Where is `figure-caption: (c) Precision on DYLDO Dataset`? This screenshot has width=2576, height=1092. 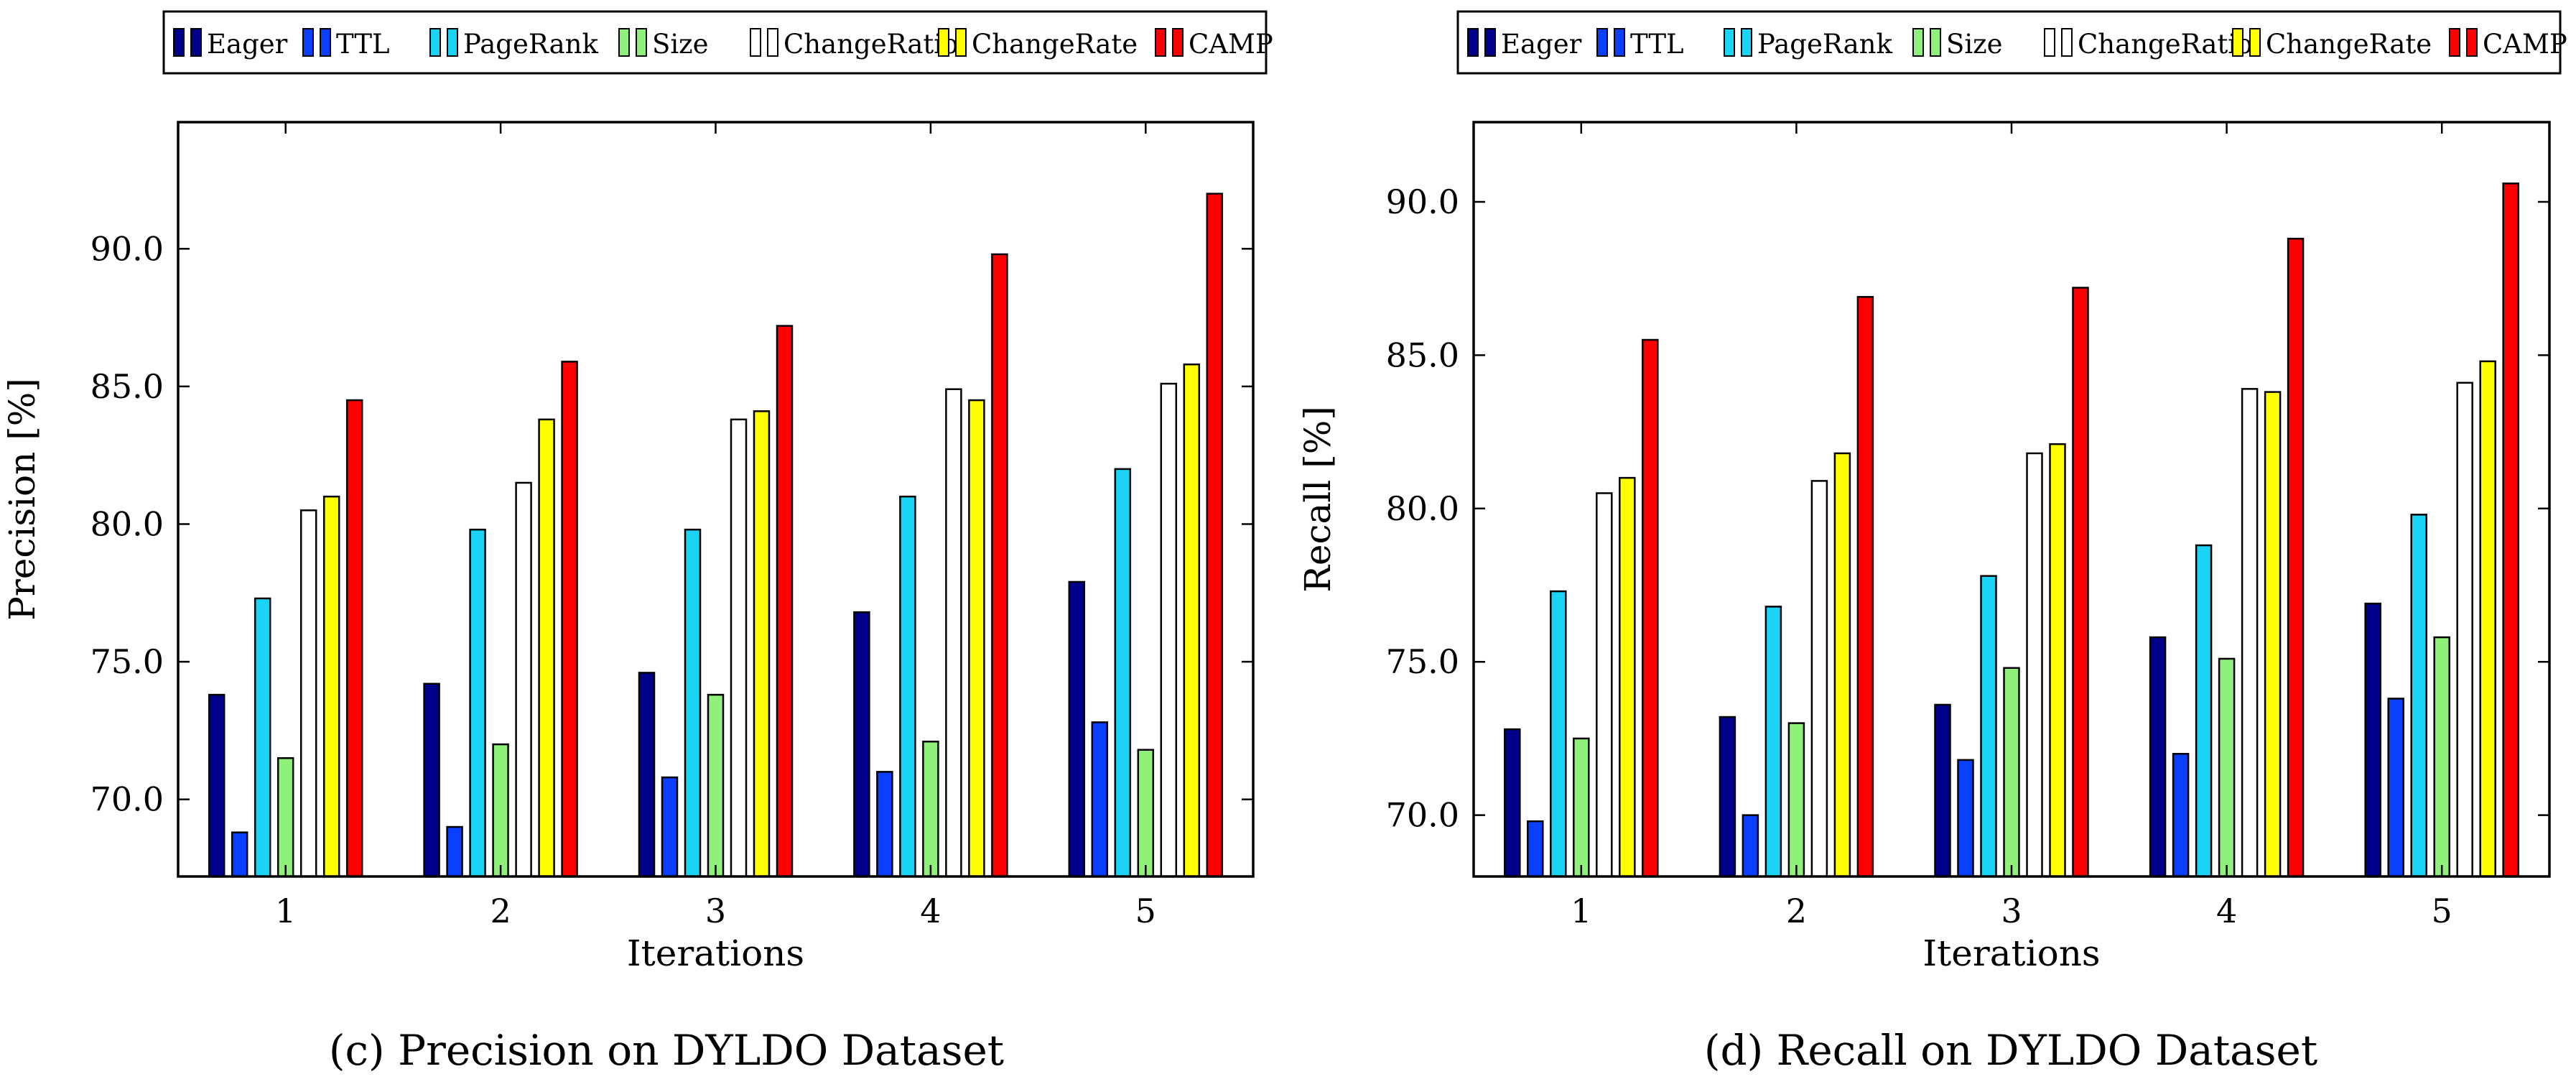 figure-caption: (c) Precision on DYLDO Dataset is located at coordinates (666, 1050).